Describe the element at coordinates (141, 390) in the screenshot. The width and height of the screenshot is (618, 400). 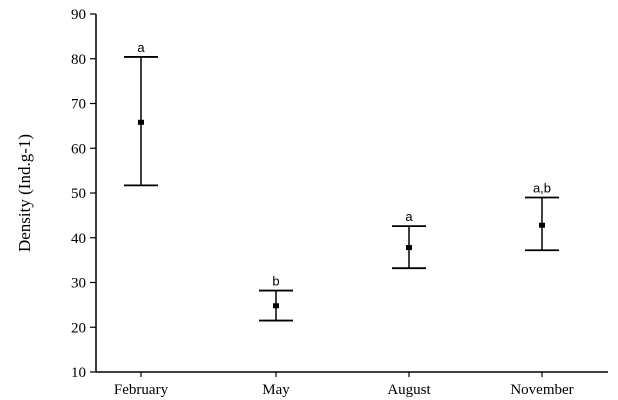
I see `x-tick-label: February` at that location.